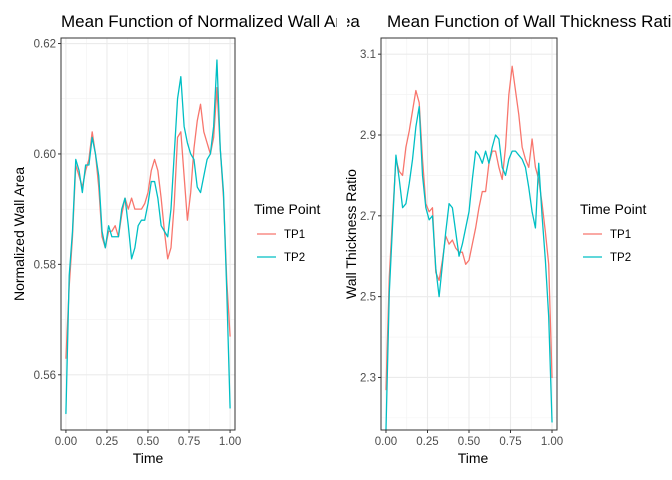  I want to click on y-tick-label: 0.56, so click(45, 376).